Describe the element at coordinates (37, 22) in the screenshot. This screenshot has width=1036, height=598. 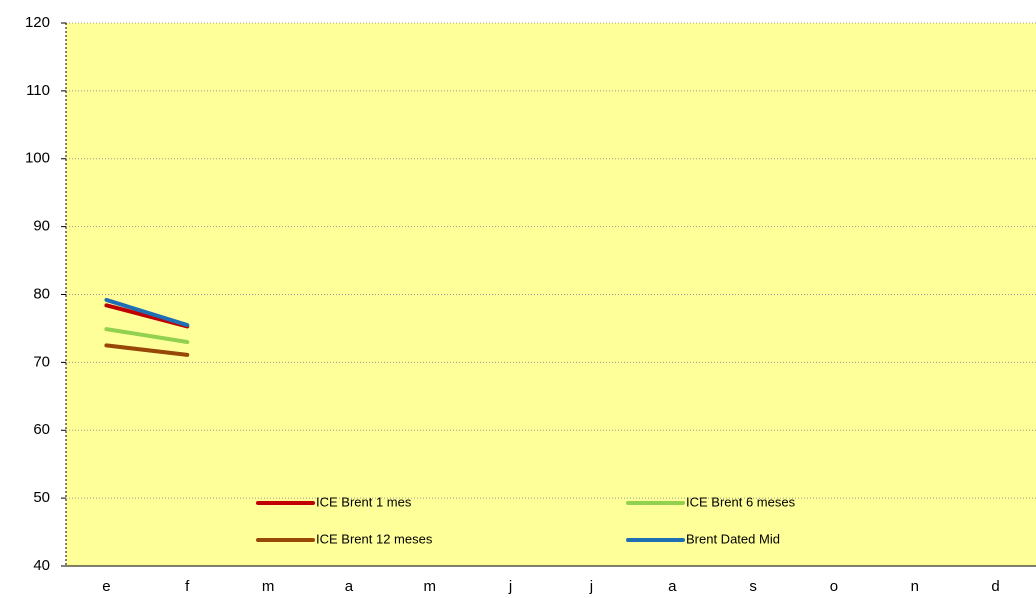
I see `y-tick-label: 120` at that location.